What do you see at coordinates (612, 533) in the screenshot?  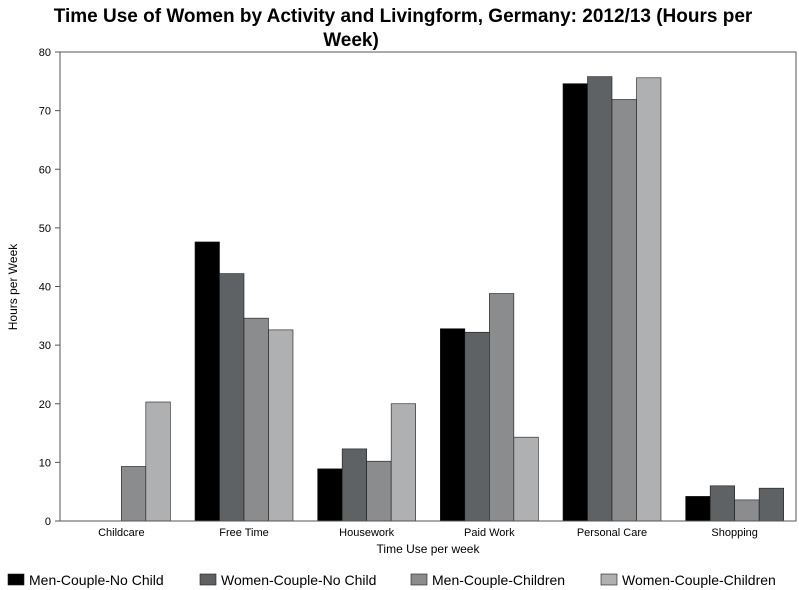 I see `x-tick-label: Personal Care` at bounding box center [612, 533].